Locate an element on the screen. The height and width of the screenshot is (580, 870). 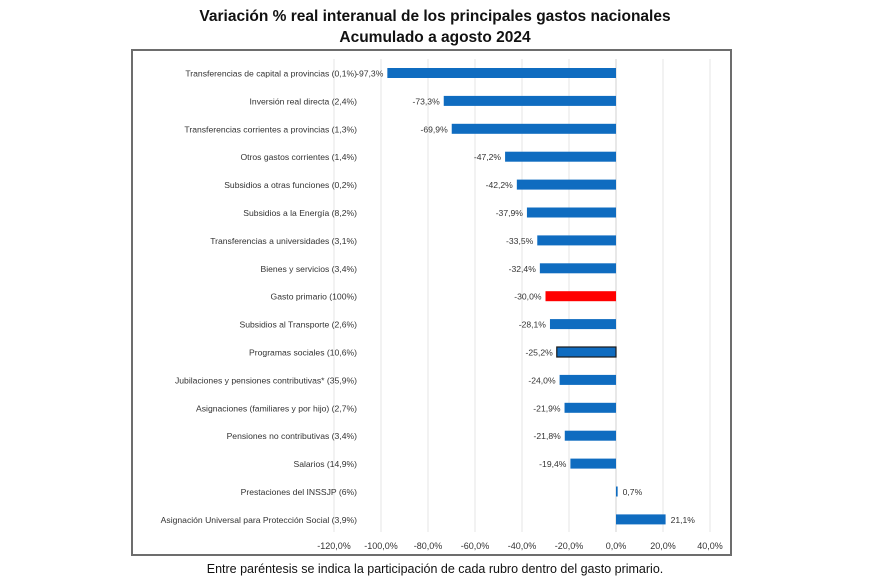
category-label: Prestaciones del INSSJP (6%) is located at coordinates (299, 492).